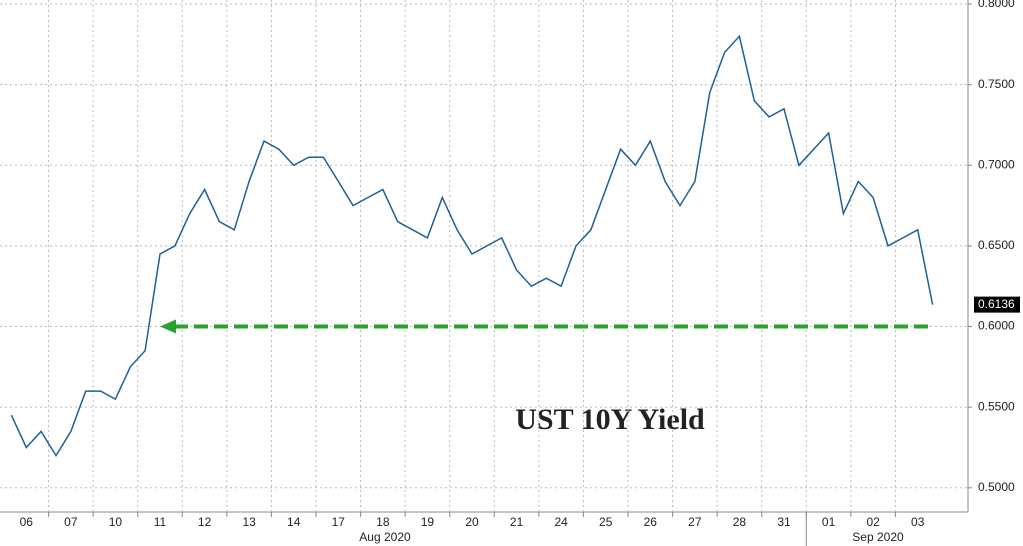 This screenshot has height=546, width=1023. Describe the element at coordinates (740, 522) in the screenshot. I see `x-tick-label: 28` at that location.